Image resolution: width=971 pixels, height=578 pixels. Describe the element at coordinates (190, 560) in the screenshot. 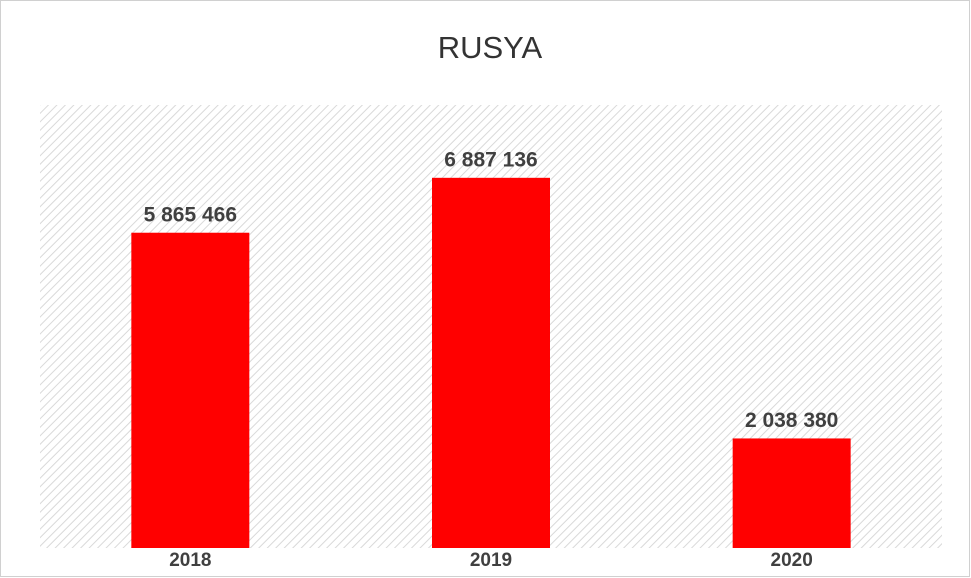

I see `x-tick-label: 2018` at that location.